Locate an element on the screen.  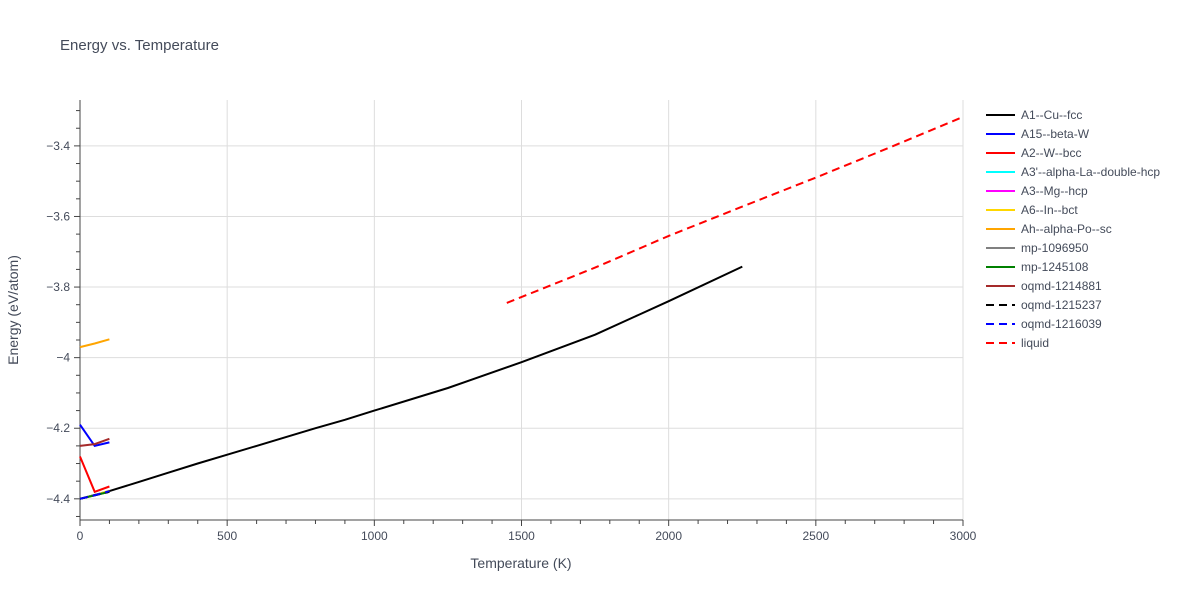
x-axis-title: Temperature (K) is located at coordinates (520, 563).